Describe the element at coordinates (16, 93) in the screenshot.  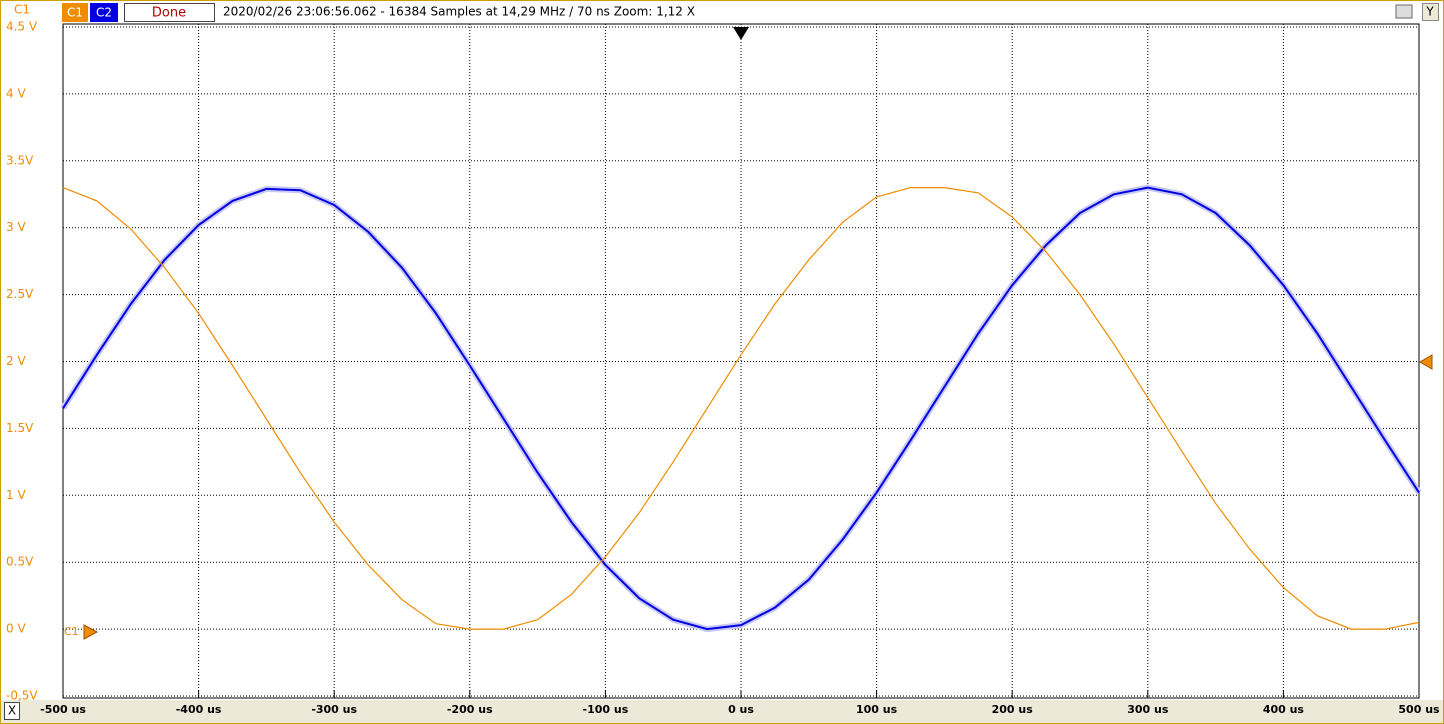
I see `y-tick-label: 4 V` at that location.